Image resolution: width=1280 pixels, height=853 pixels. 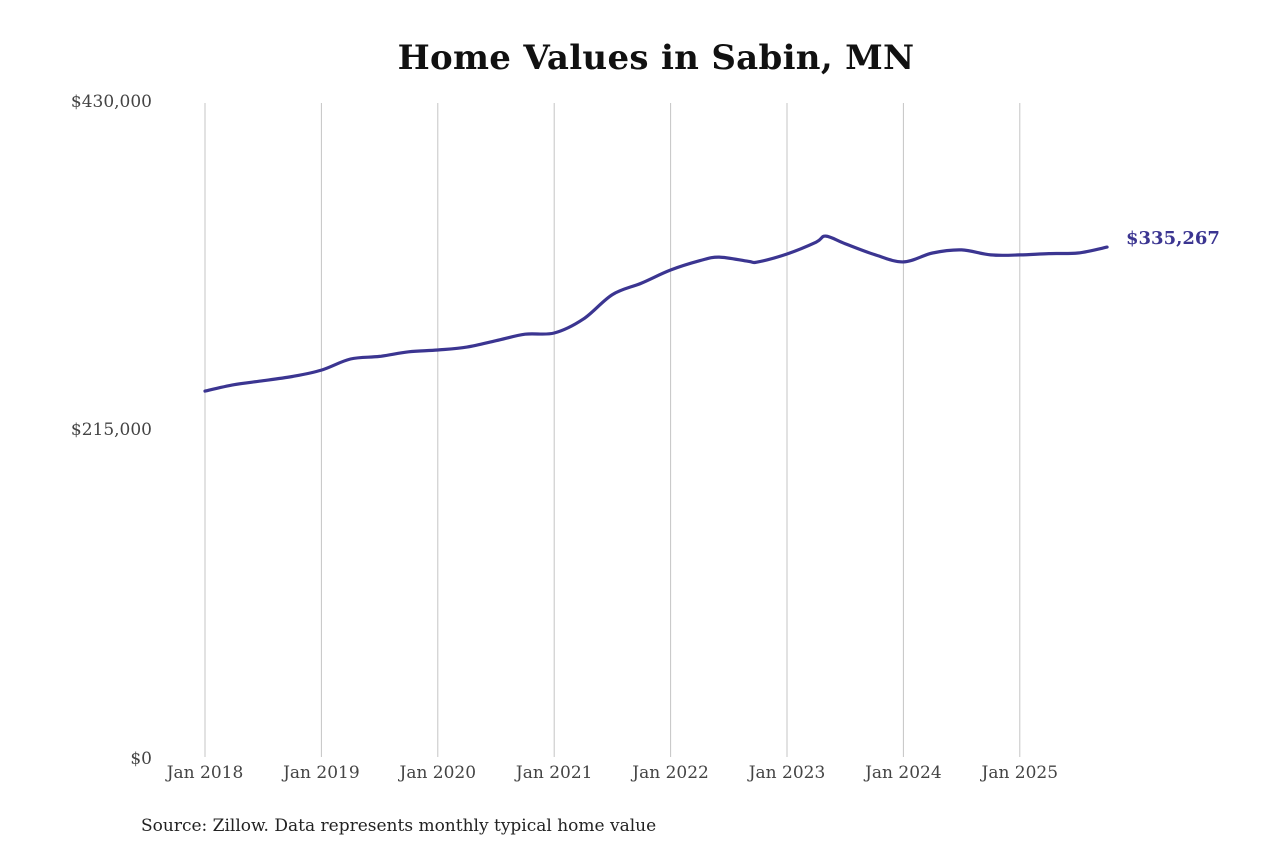 What do you see at coordinates (787, 773) in the screenshot?
I see `x-tick-label: Jan 2023` at bounding box center [787, 773].